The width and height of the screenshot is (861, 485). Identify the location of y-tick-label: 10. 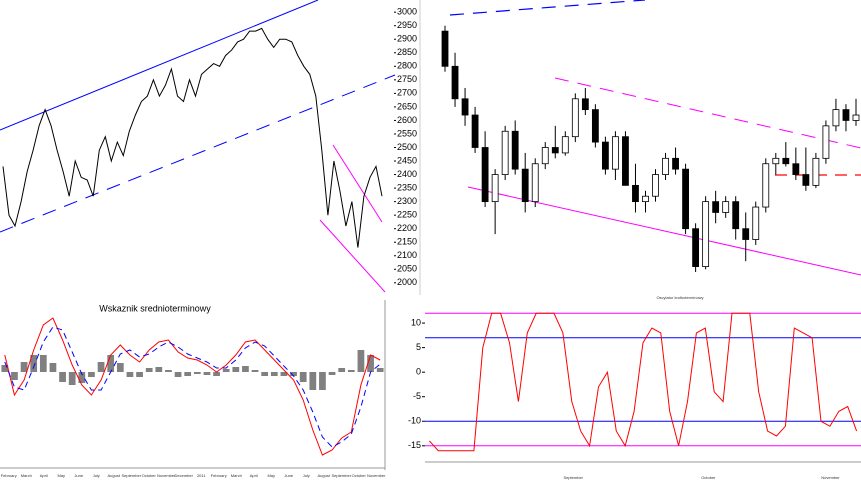
(416, 322).